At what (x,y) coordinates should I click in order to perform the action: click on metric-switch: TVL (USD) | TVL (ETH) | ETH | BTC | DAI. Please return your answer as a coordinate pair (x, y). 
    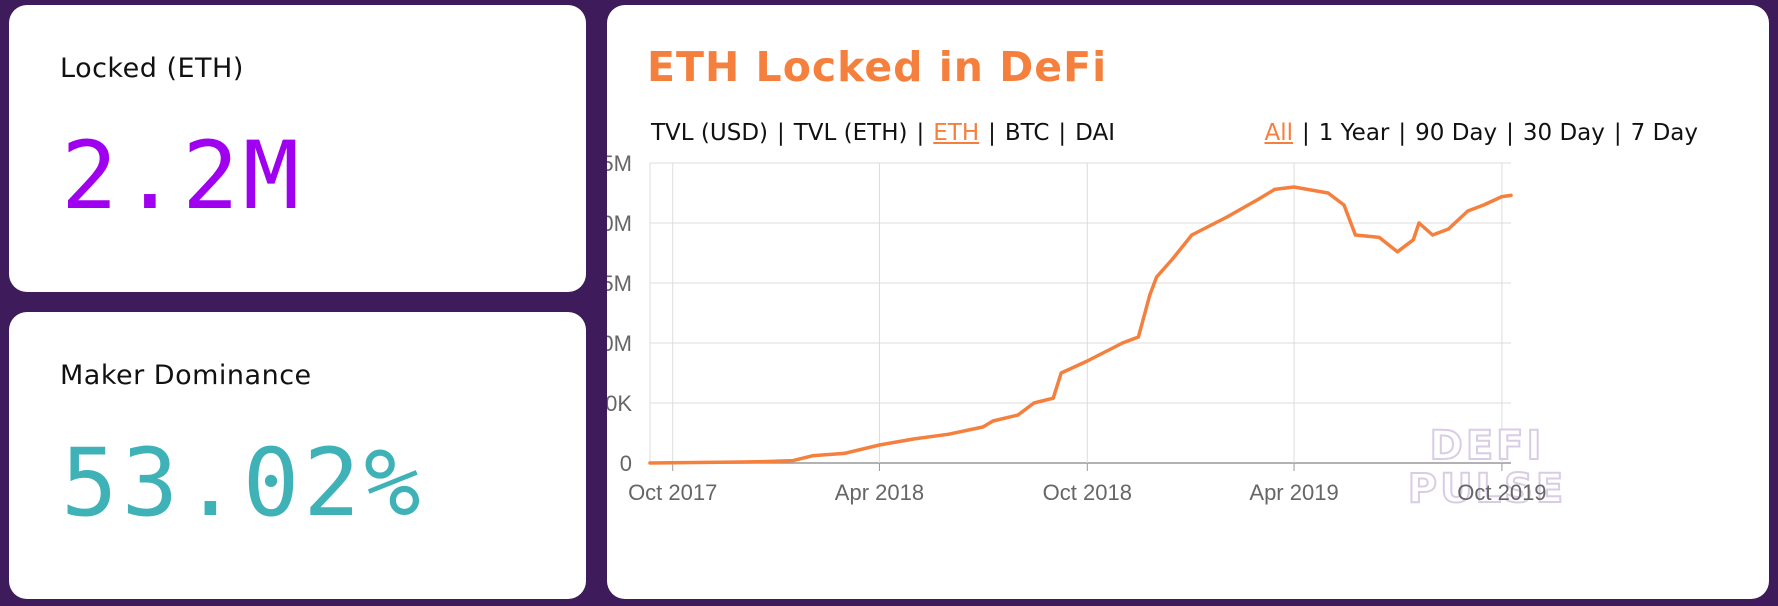
    Looking at the image, I should click on (883, 133).